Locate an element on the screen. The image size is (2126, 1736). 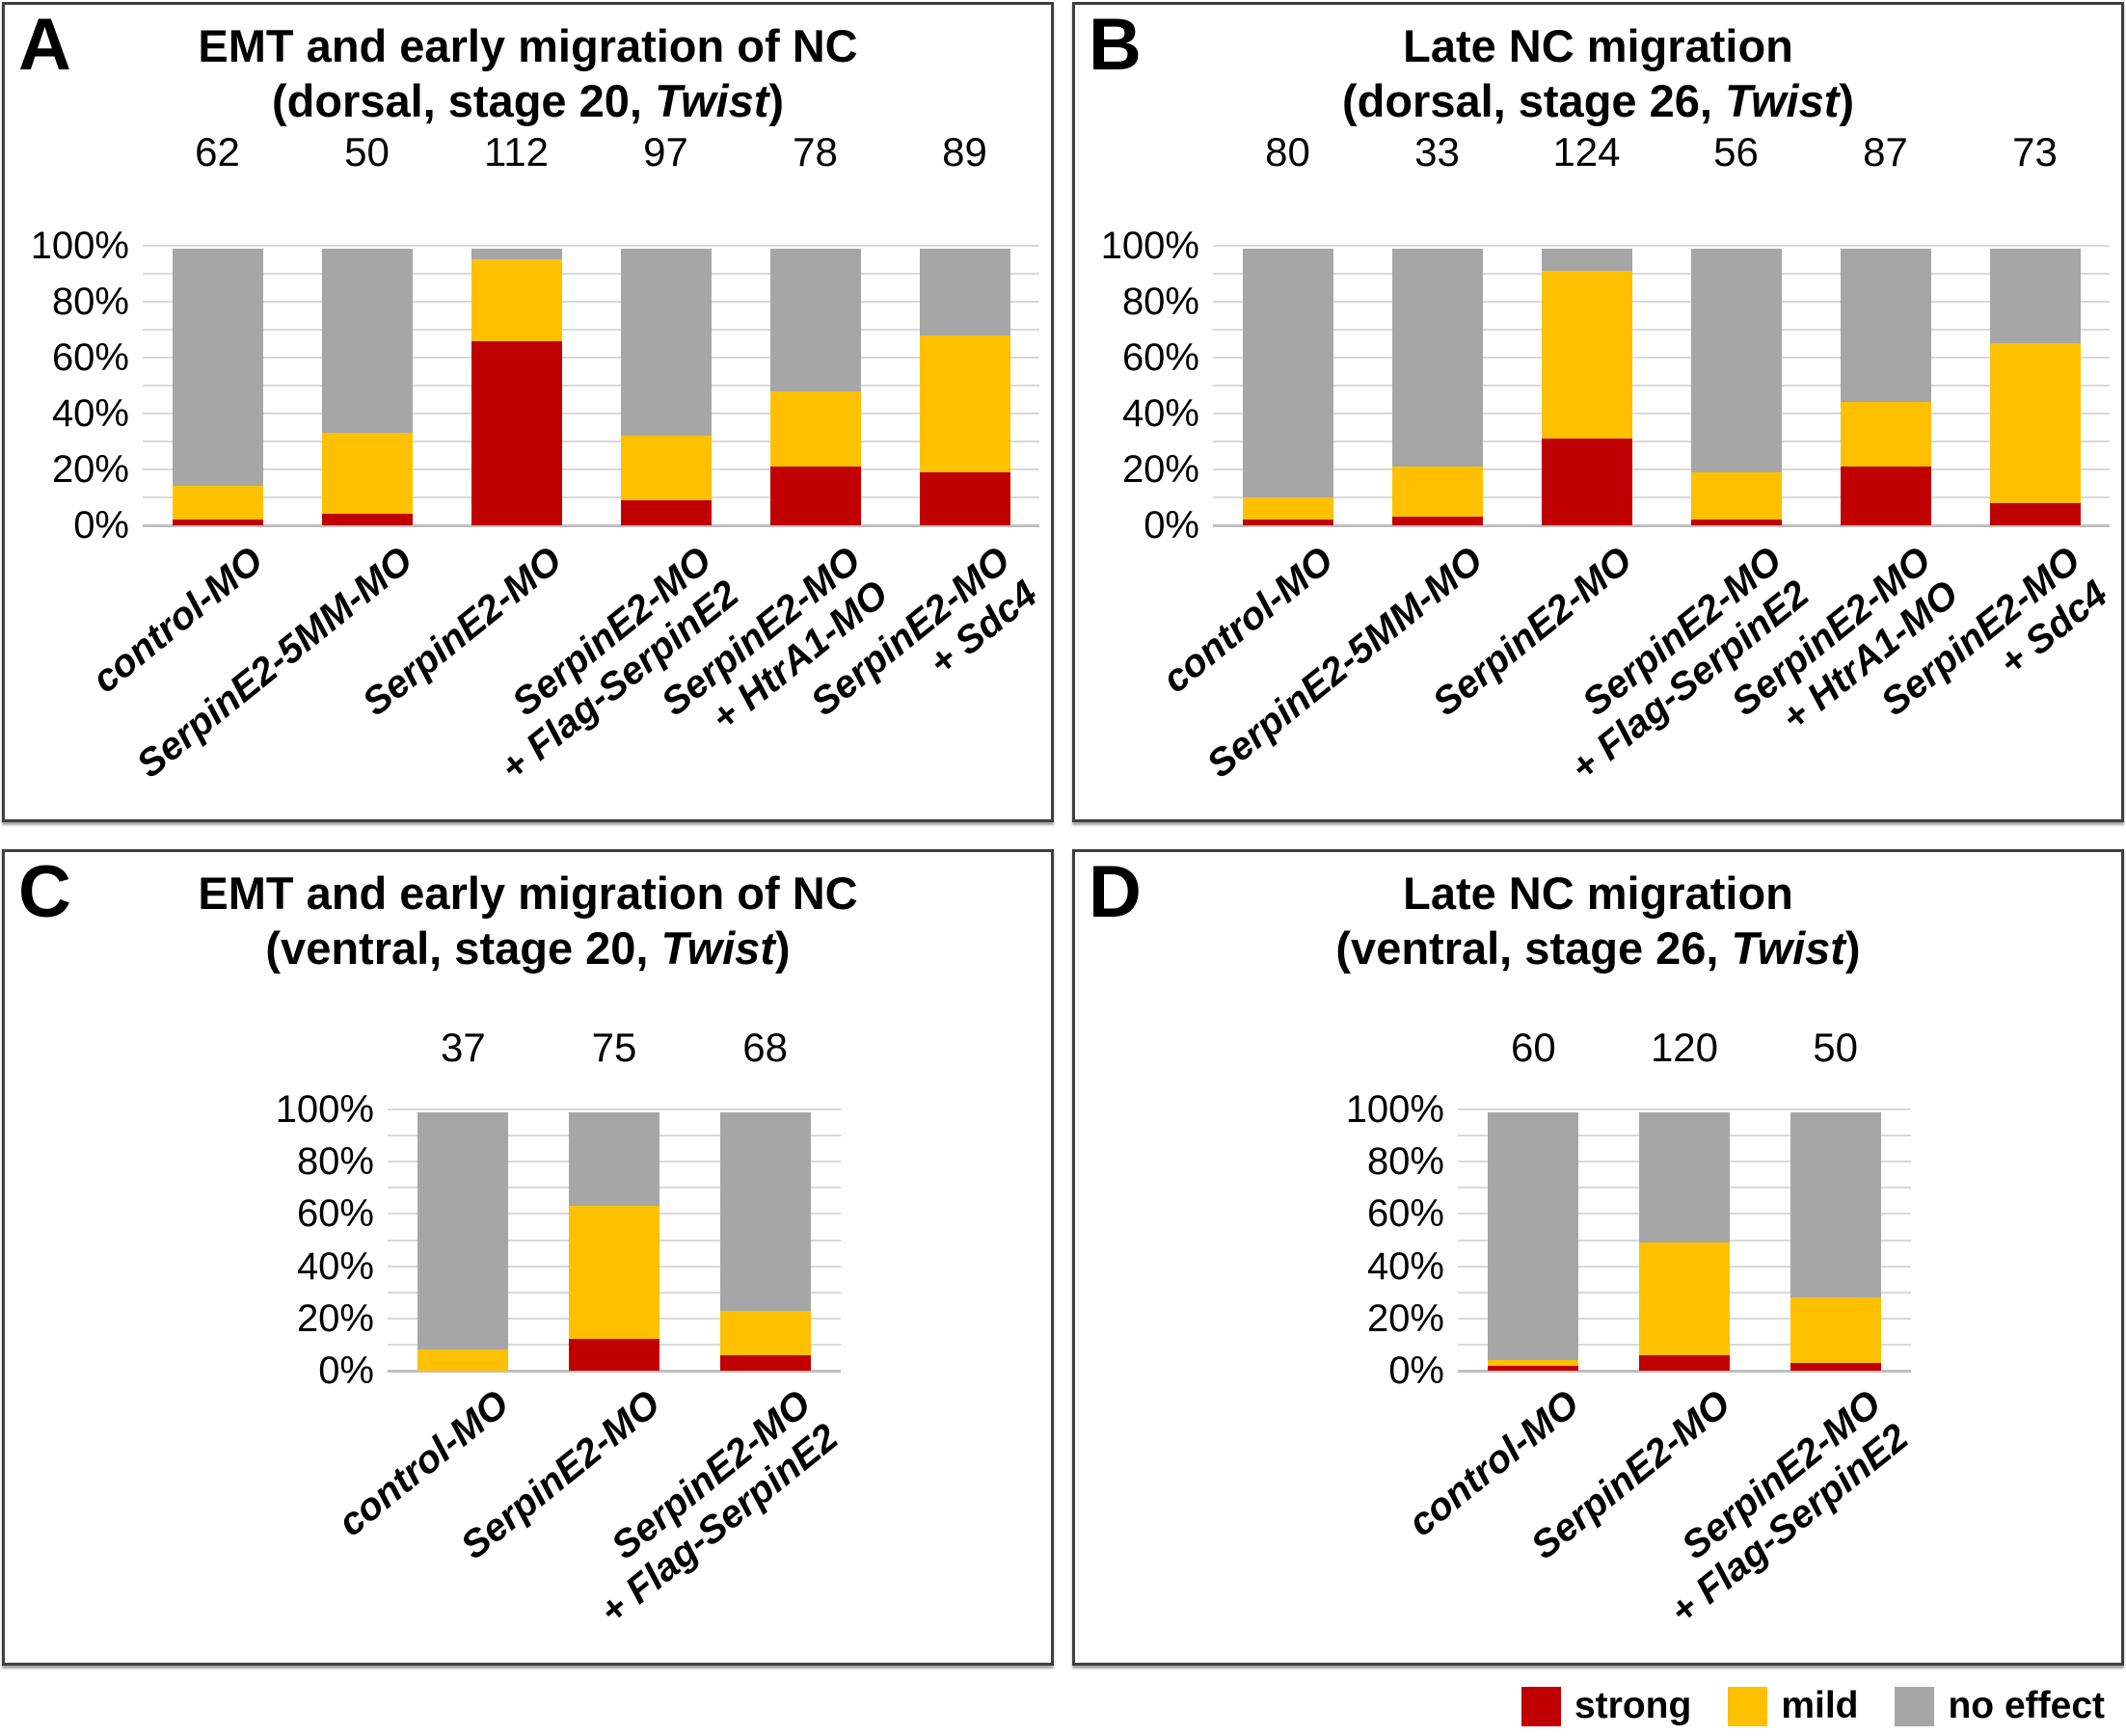
bar-count-label: 112 is located at coordinates (516, 151).